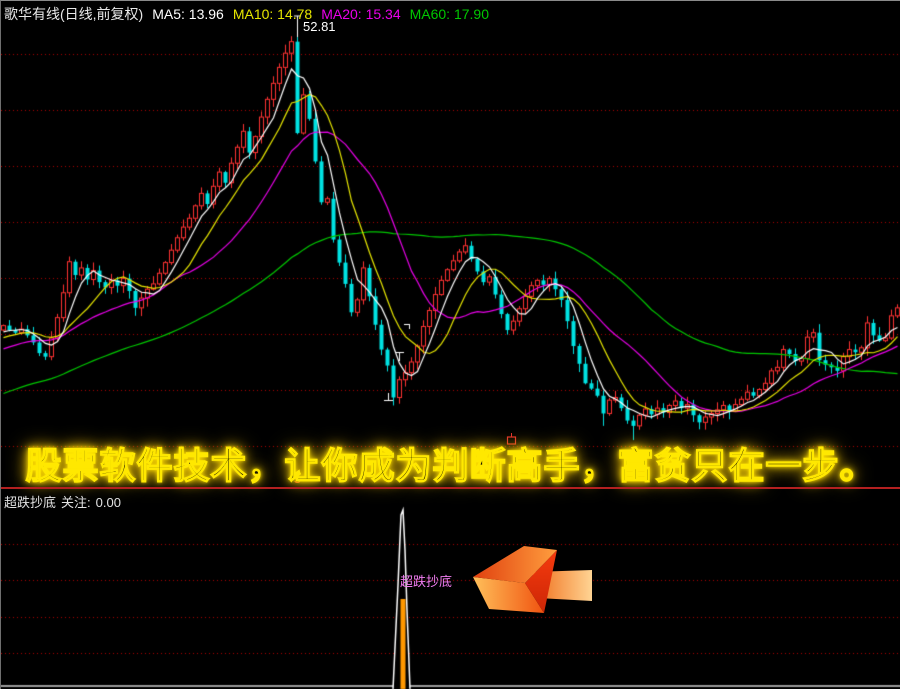 This screenshot has height=689, width=900. What do you see at coordinates (426, 581) in the screenshot?
I see `signal-text-label: 超跌抄底` at bounding box center [426, 581].